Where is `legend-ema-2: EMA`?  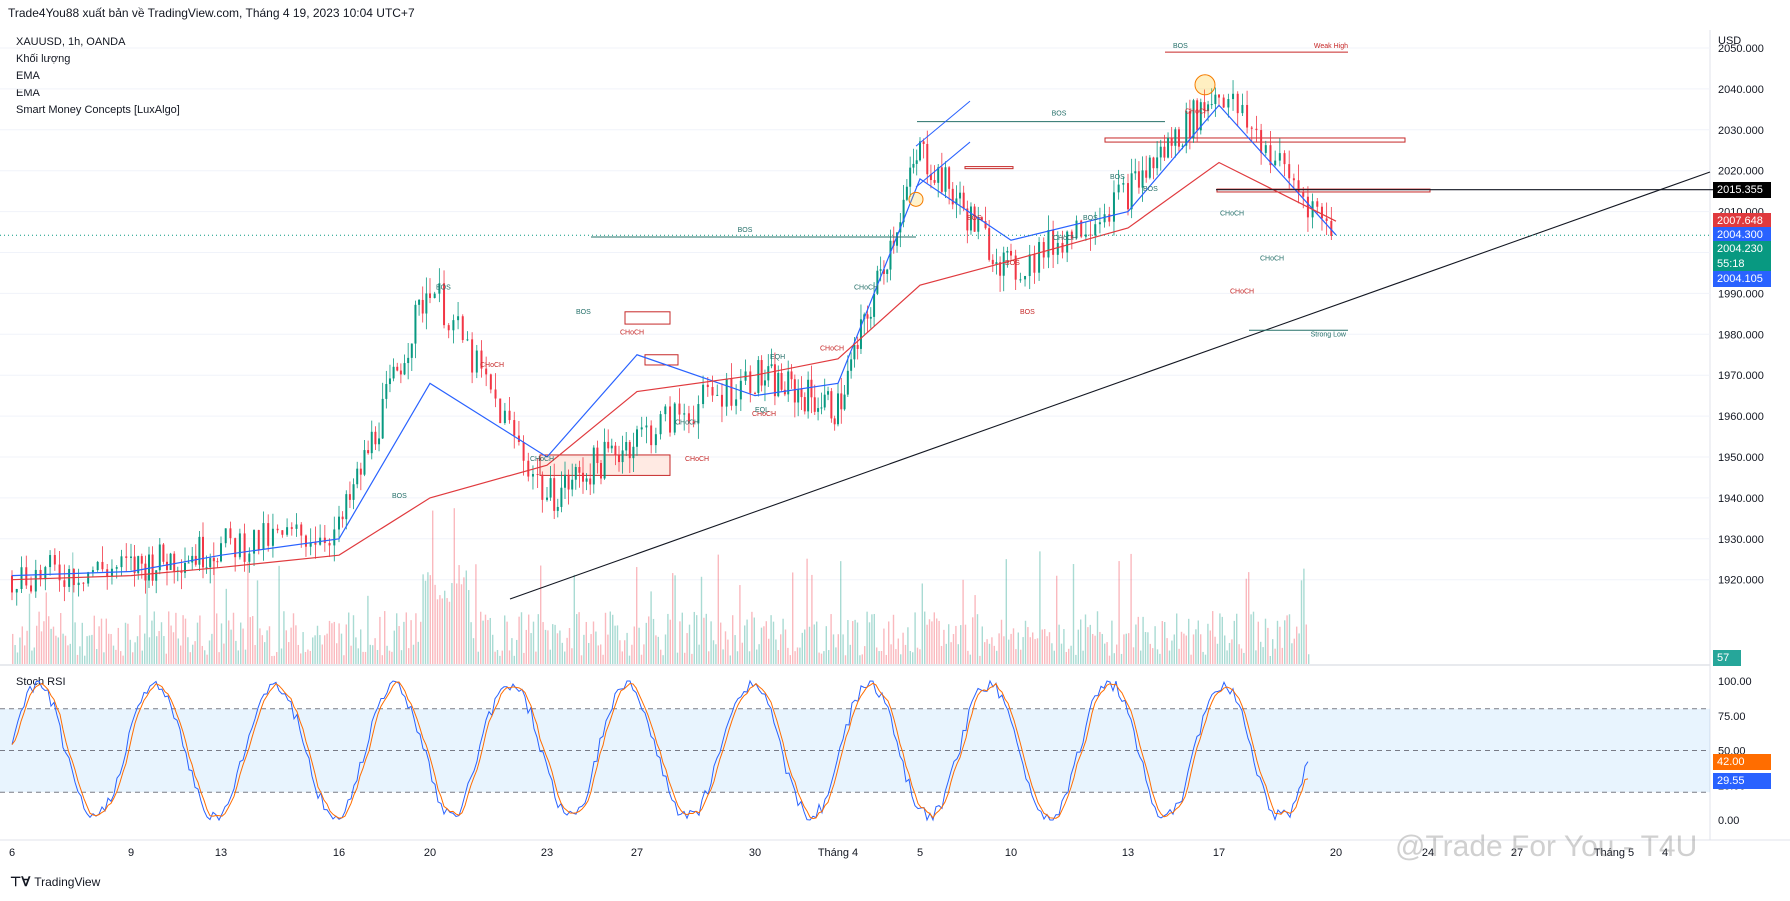 legend-ema-2: EMA is located at coordinates (28, 93).